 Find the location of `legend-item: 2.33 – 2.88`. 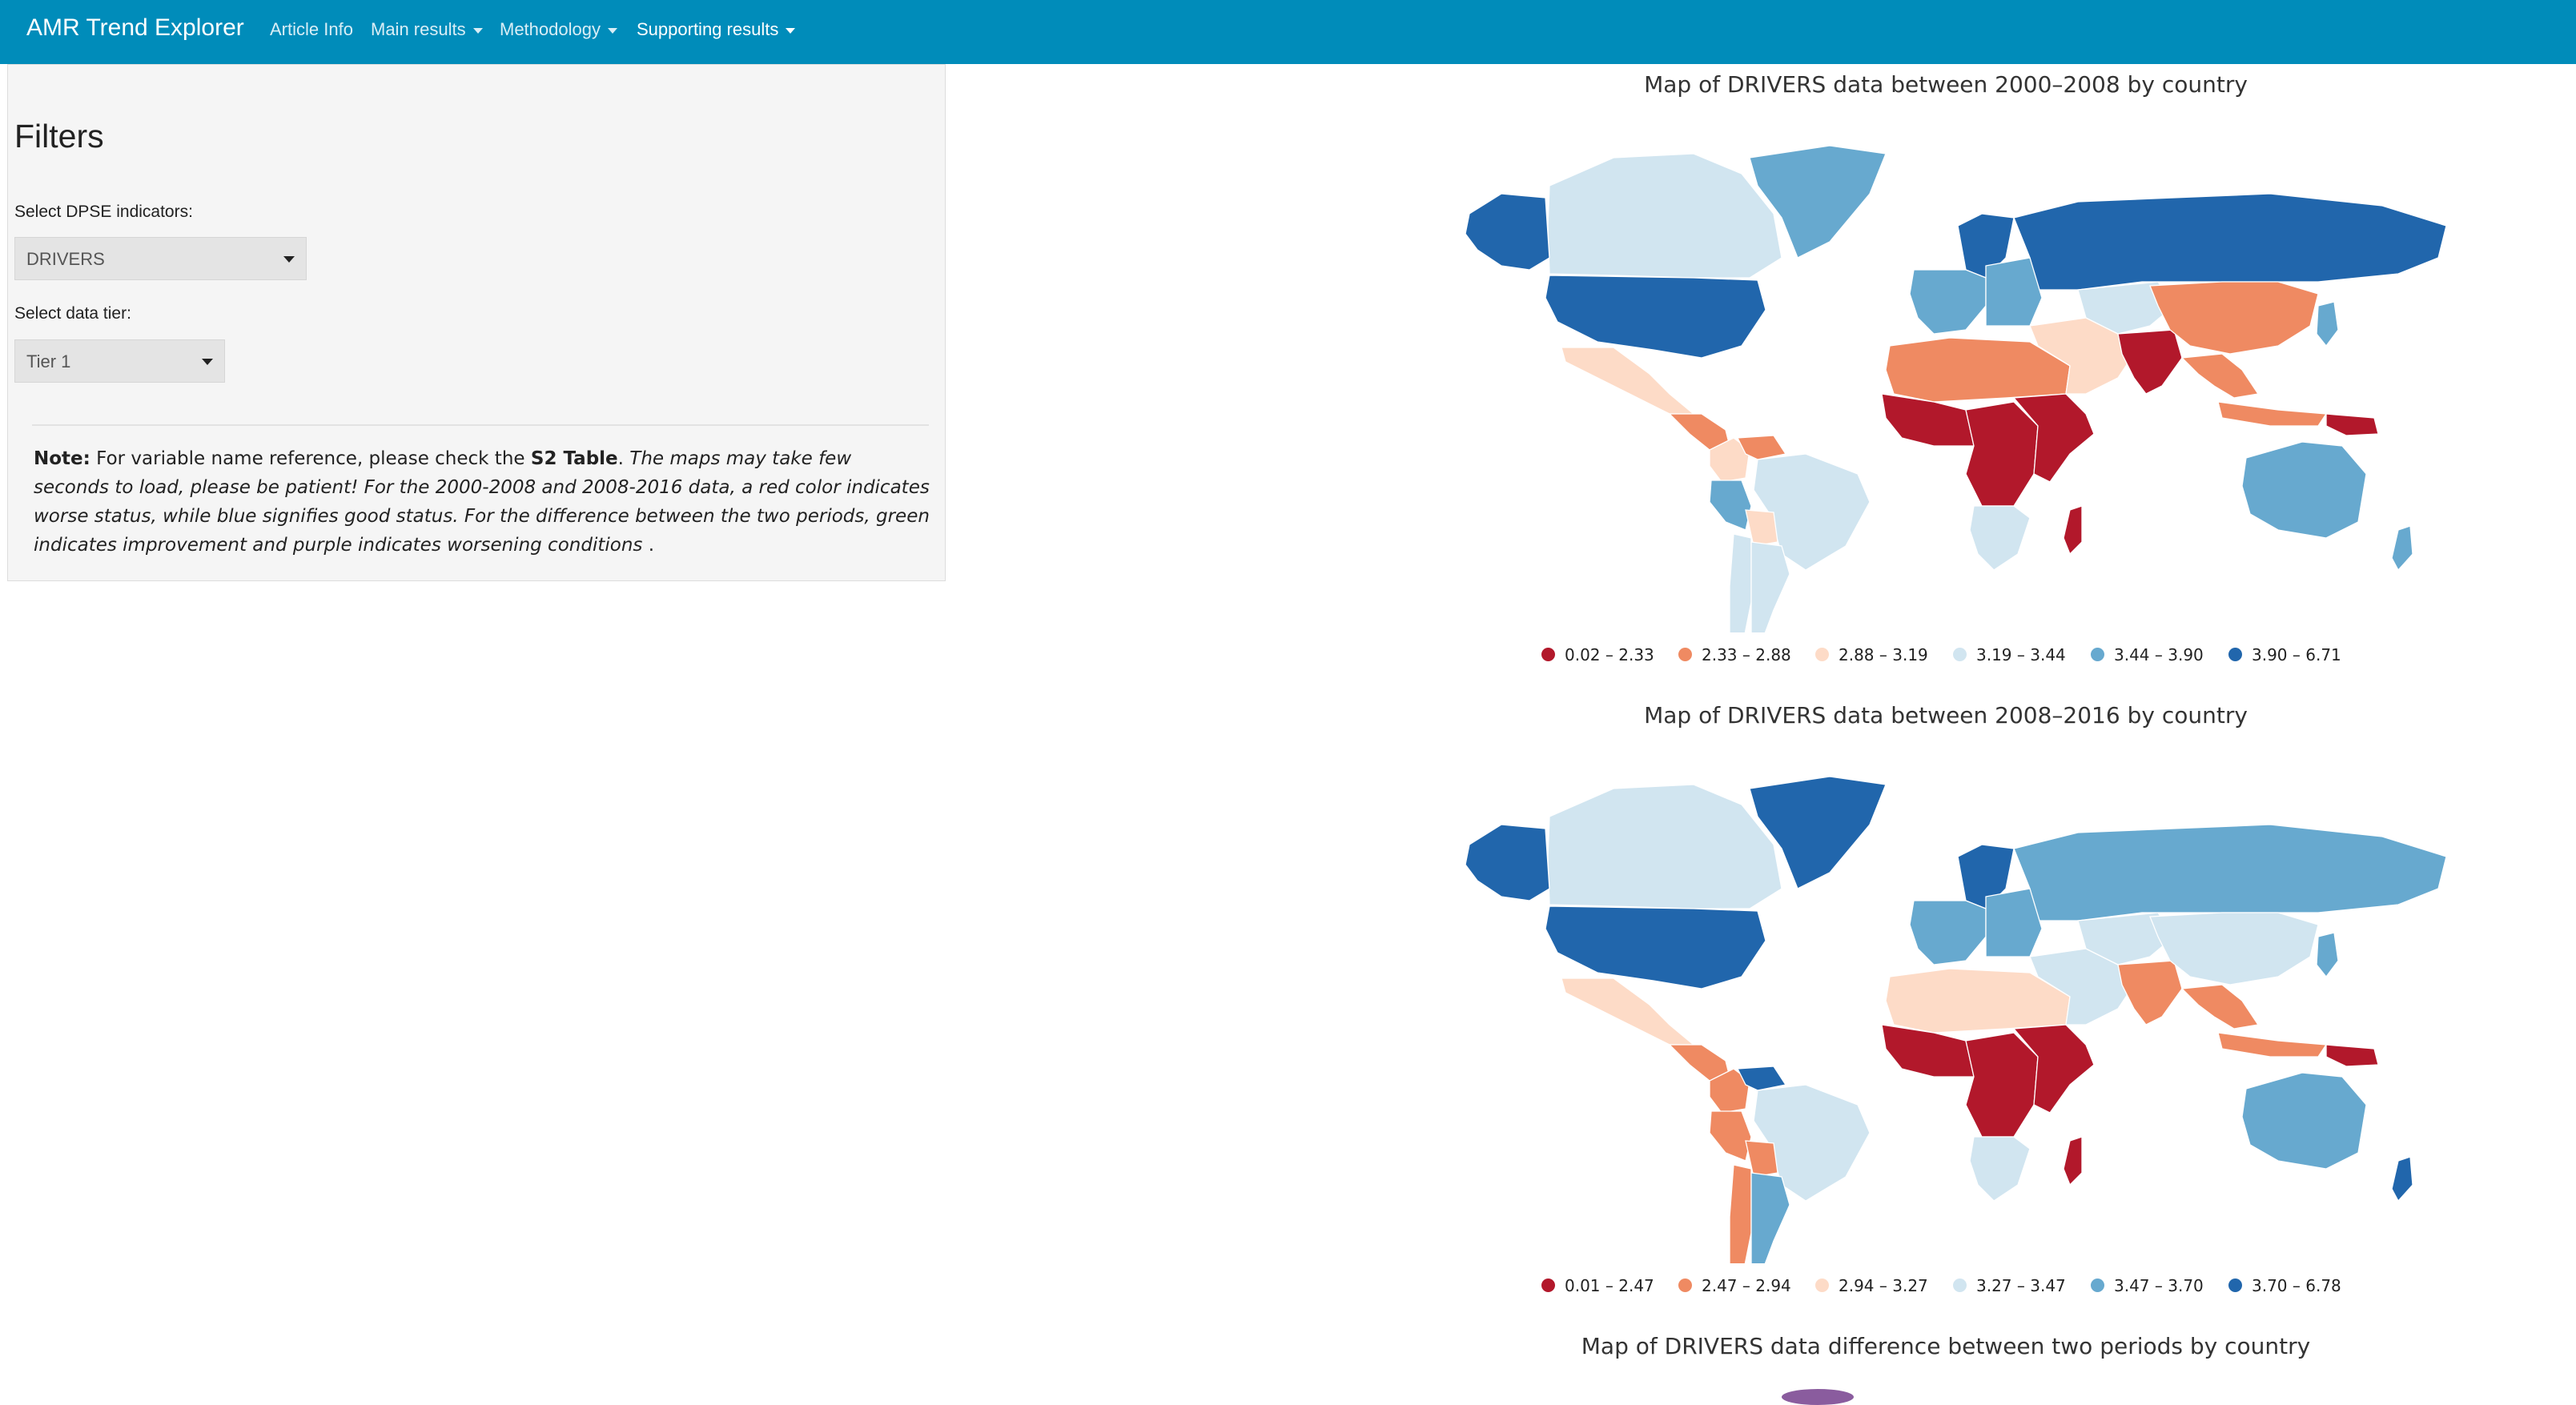

legend-item: 2.33 – 2.88 is located at coordinates (1734, 655).